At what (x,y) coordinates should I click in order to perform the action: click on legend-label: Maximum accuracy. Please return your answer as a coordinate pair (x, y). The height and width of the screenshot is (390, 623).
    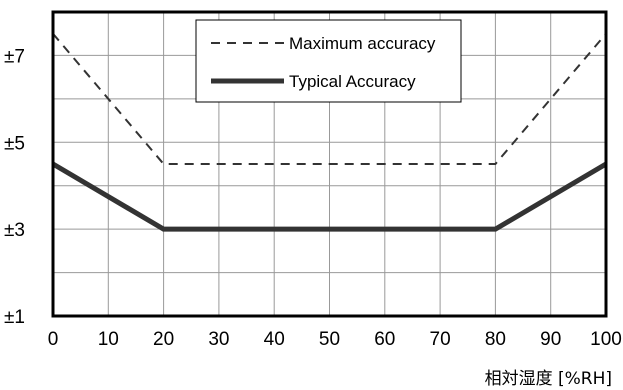
    Looking at the image, I should click on (362, 43).